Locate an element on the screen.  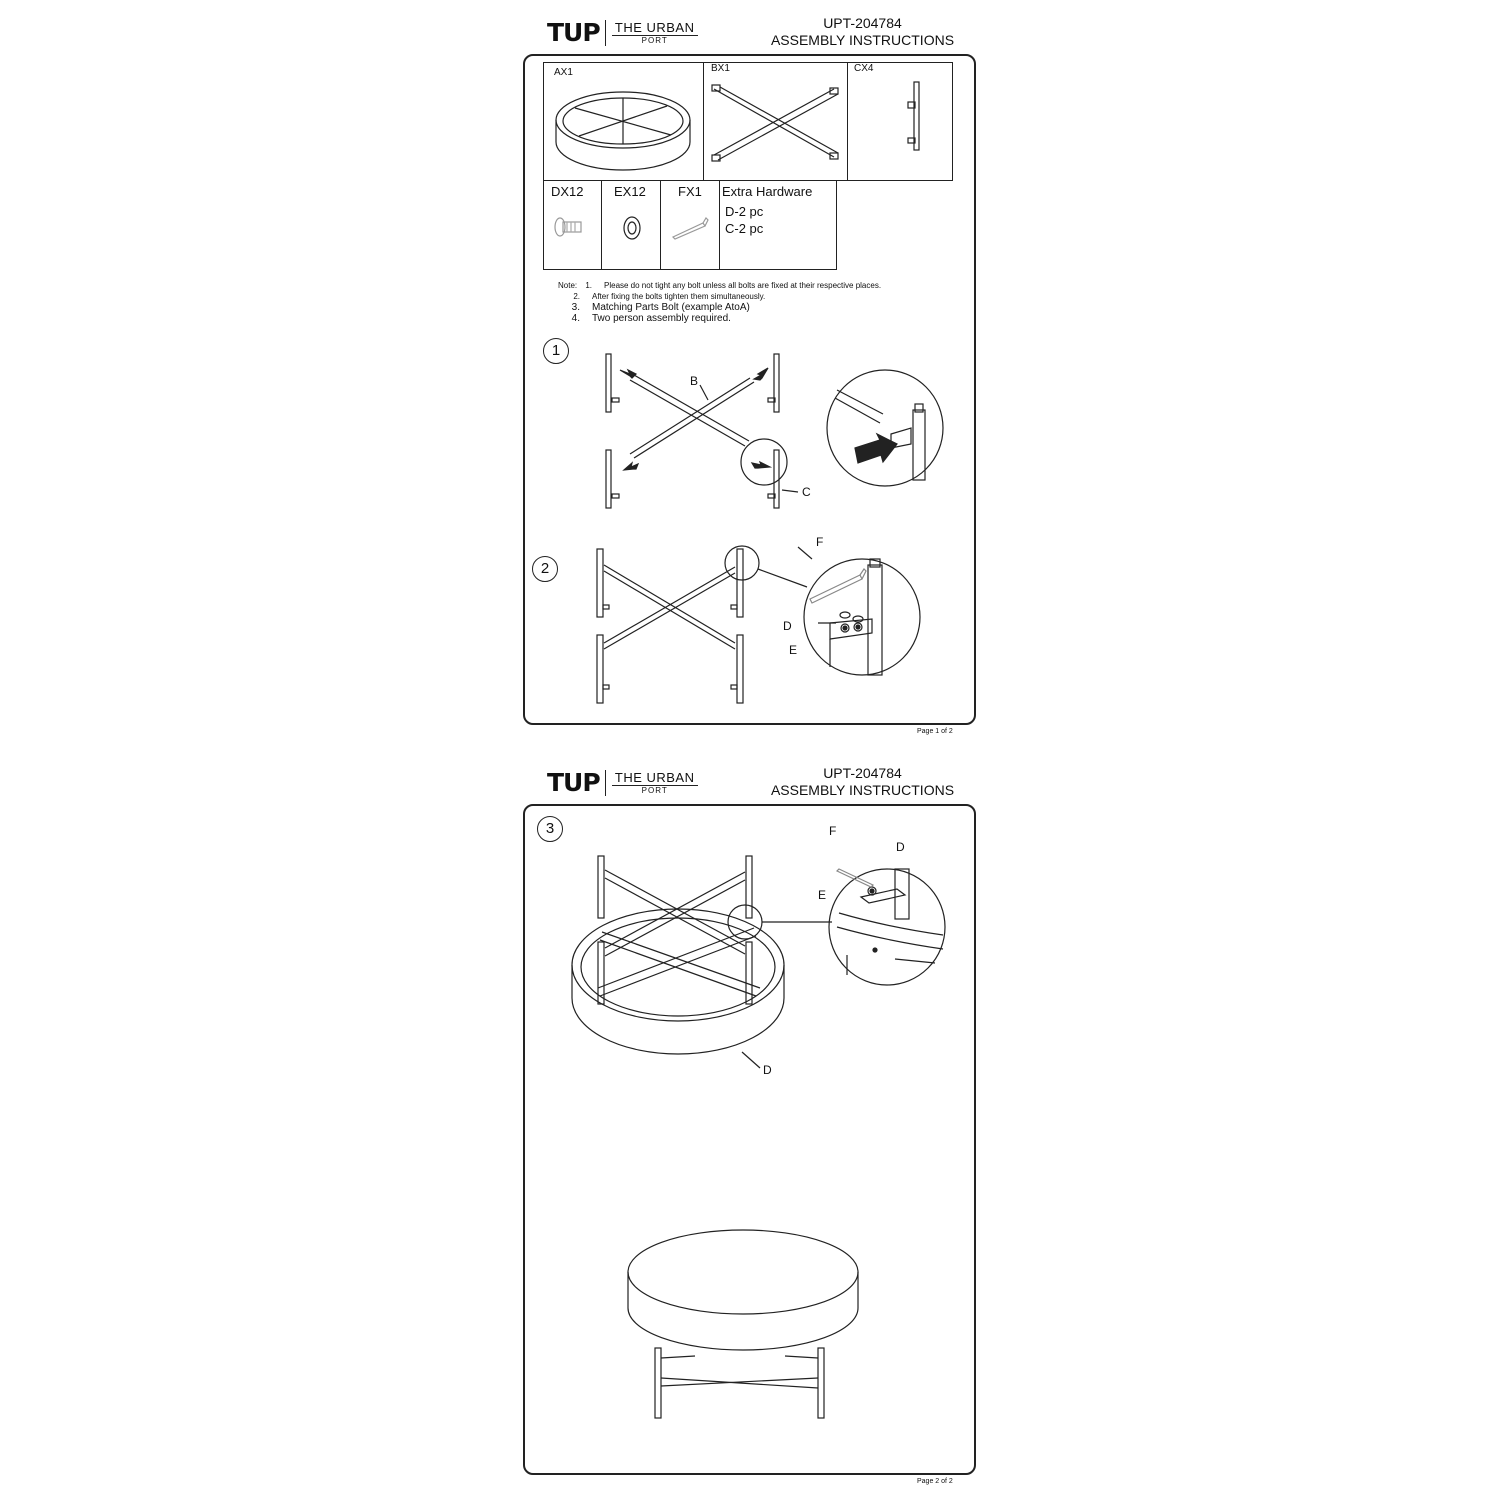
page-number-1: Page 1 of 2 is located at coordinates (935, 731).